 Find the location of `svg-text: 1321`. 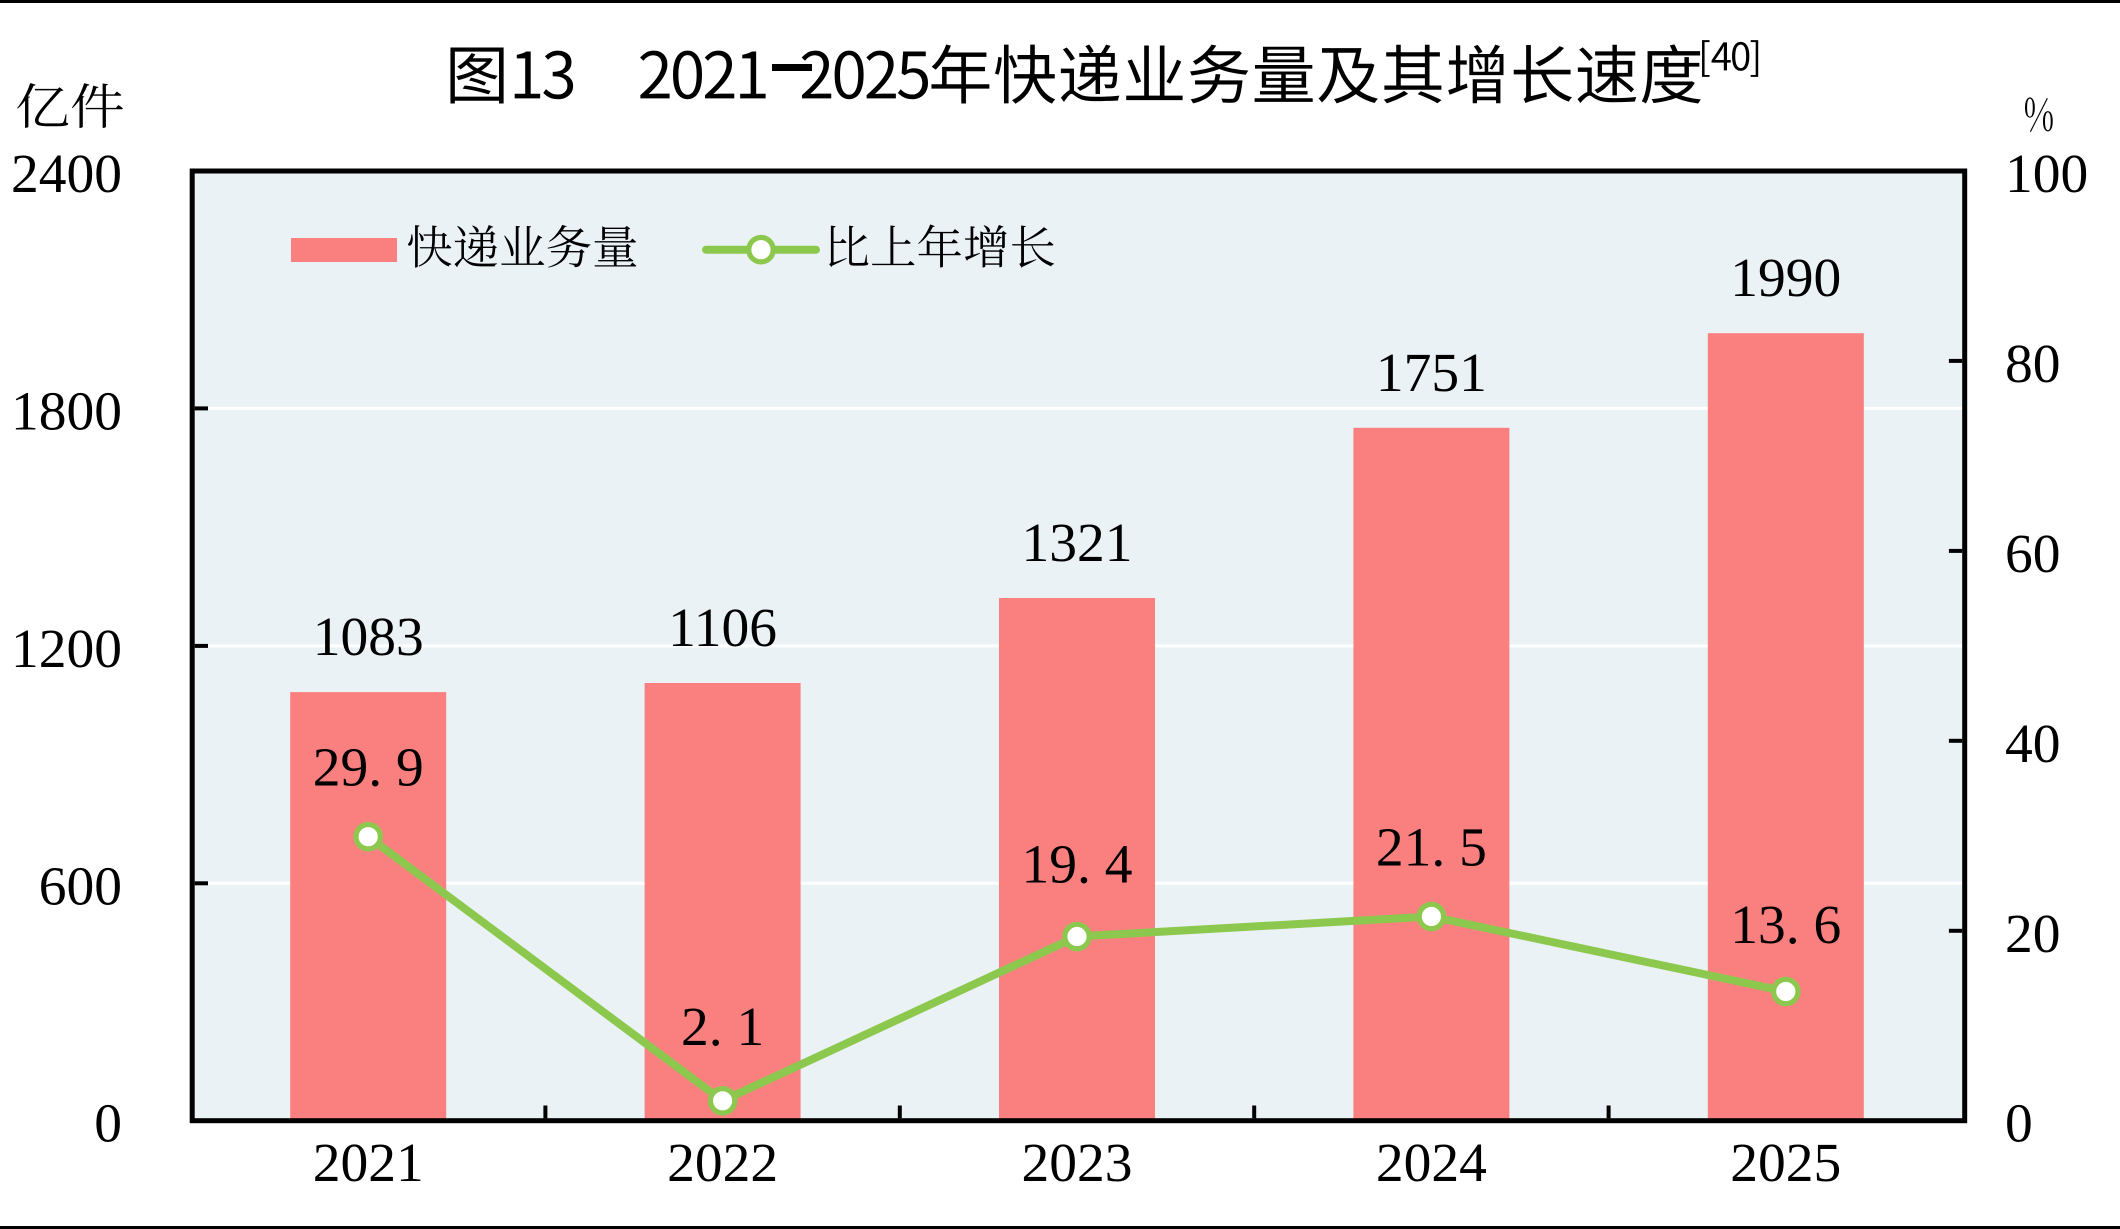

svg-text: 1321 is located at coordinates (1077, 543).